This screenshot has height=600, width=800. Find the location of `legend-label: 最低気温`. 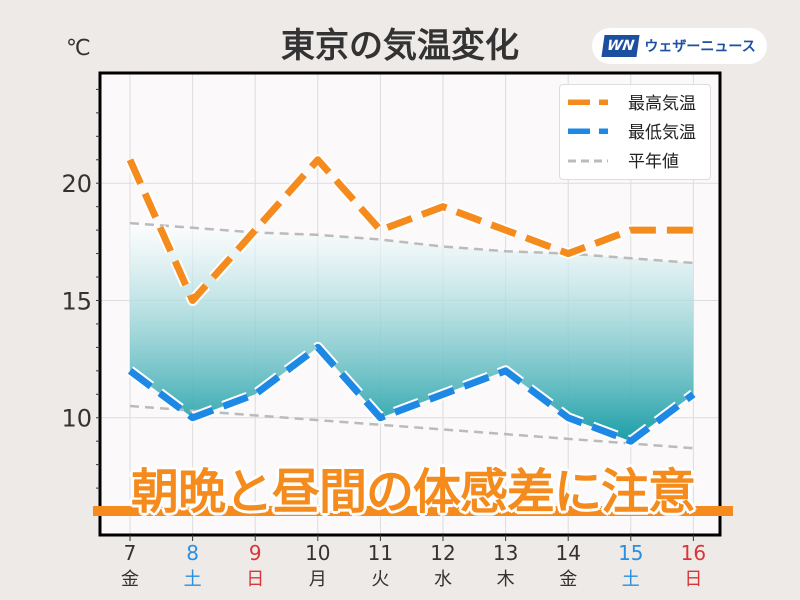

legend-label: 最低気温 is located at coordinates (662, 133).